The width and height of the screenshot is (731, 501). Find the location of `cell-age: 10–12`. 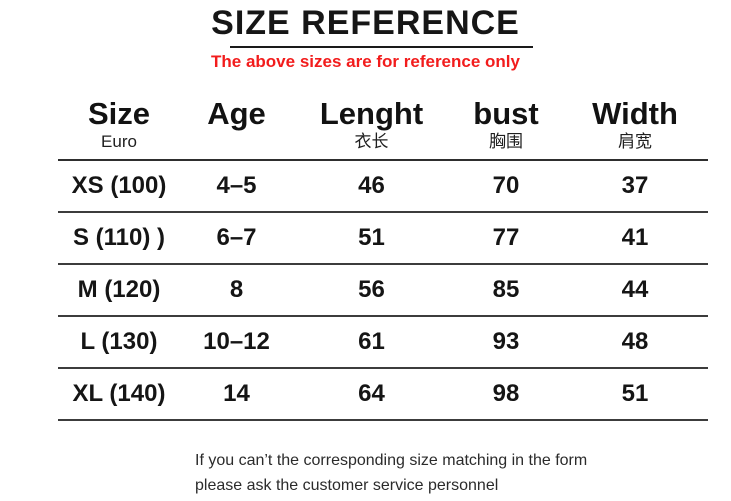

cell-age: 10–12 is located at coordinates (236, 342).